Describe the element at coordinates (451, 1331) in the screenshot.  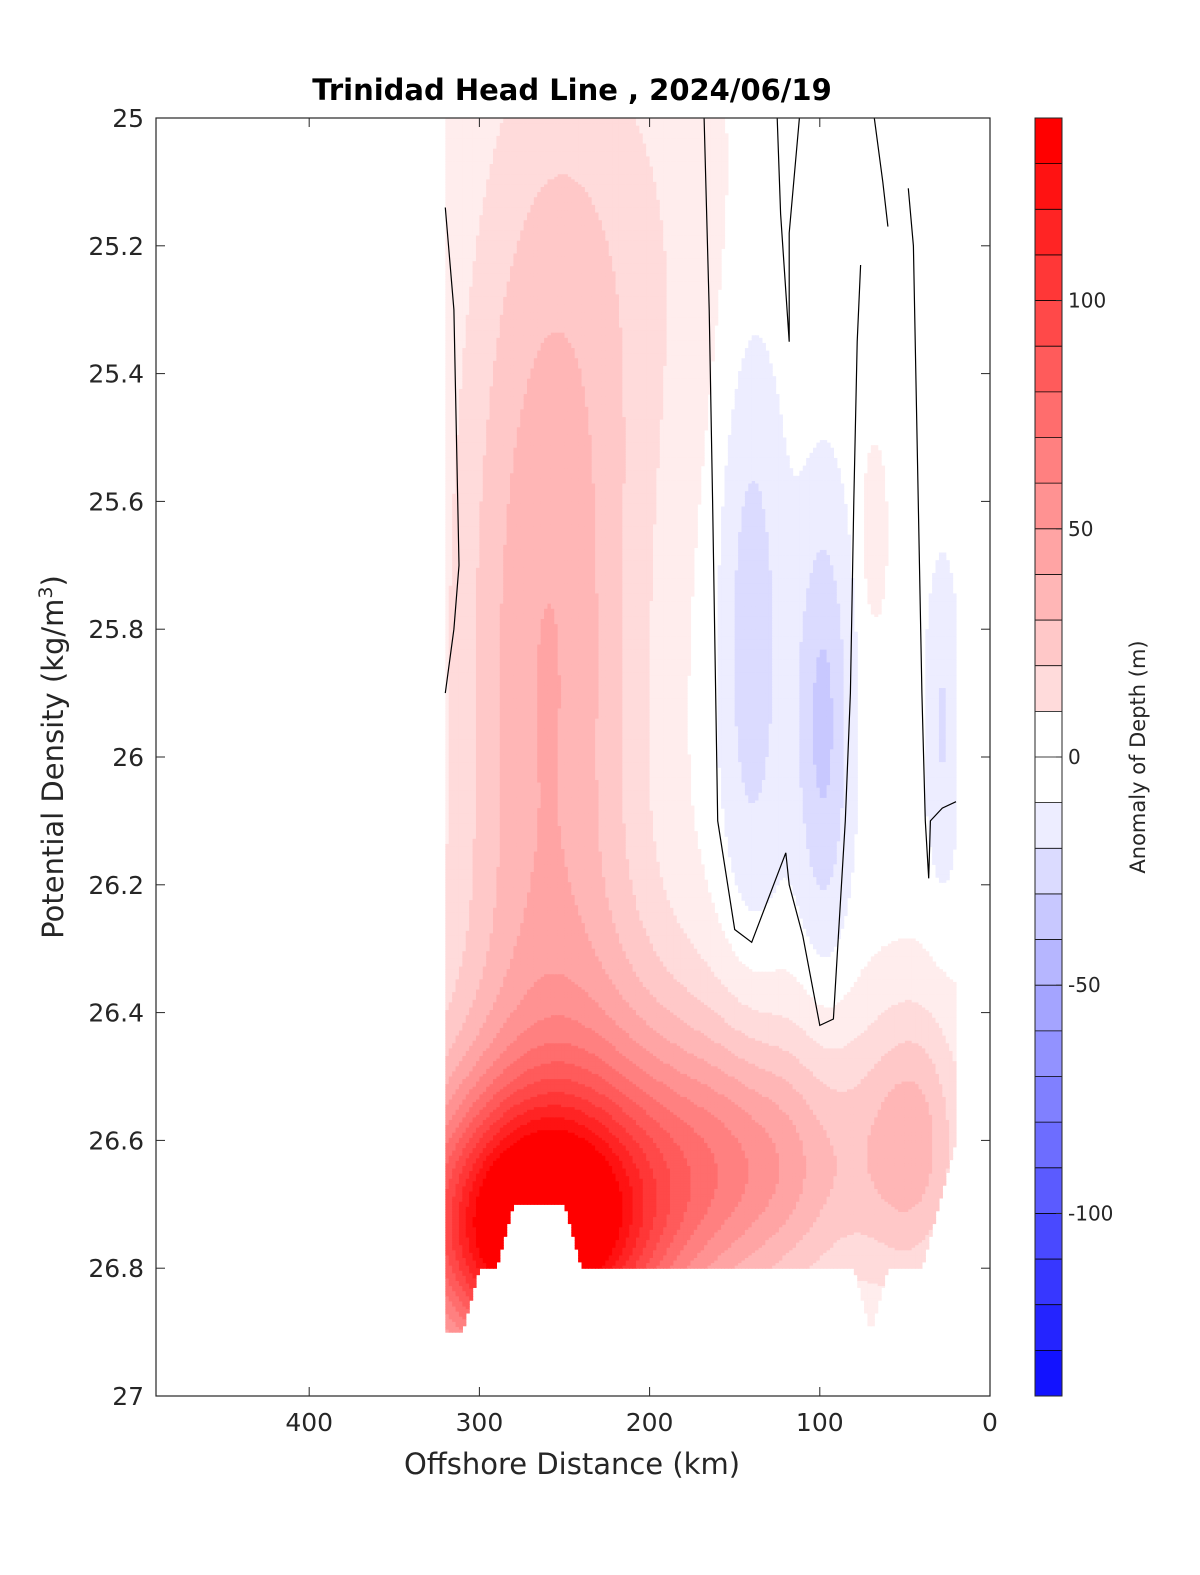
I see `contour-fill-cell` at that location.